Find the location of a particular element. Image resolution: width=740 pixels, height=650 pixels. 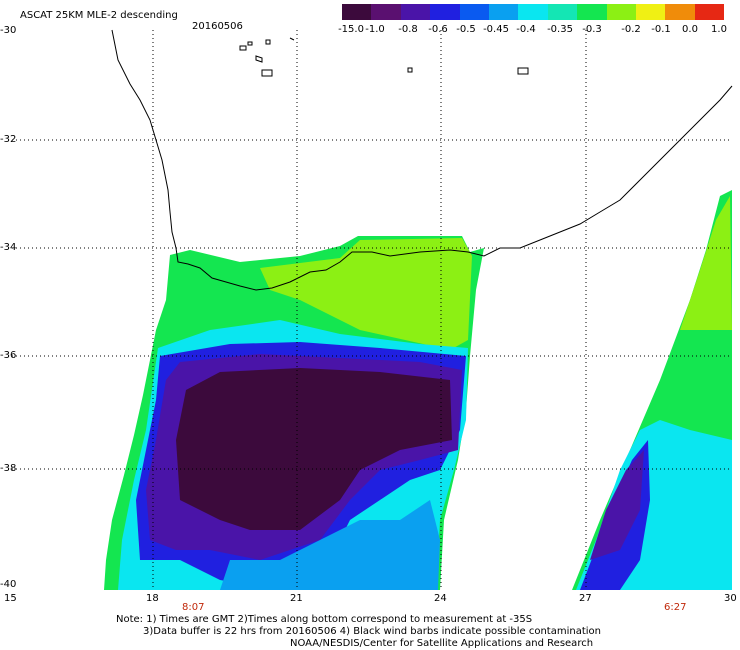

lat-label: -30 is located at coordinates (8, 30).